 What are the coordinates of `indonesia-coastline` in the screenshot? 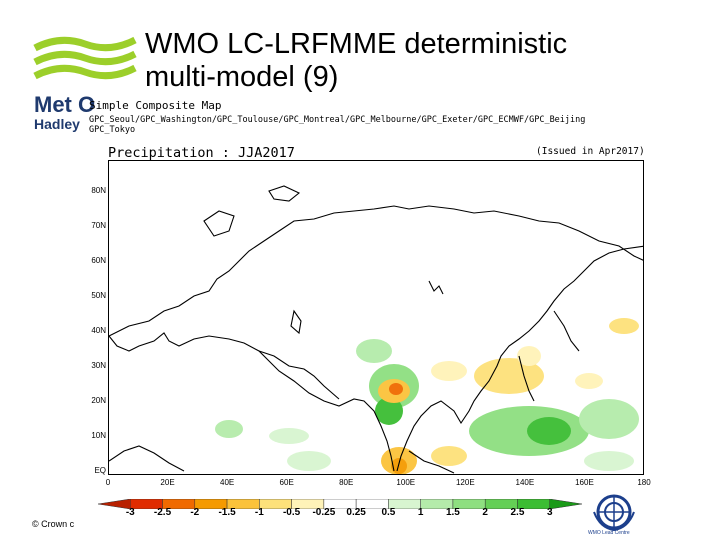 It's located at (431, 462).